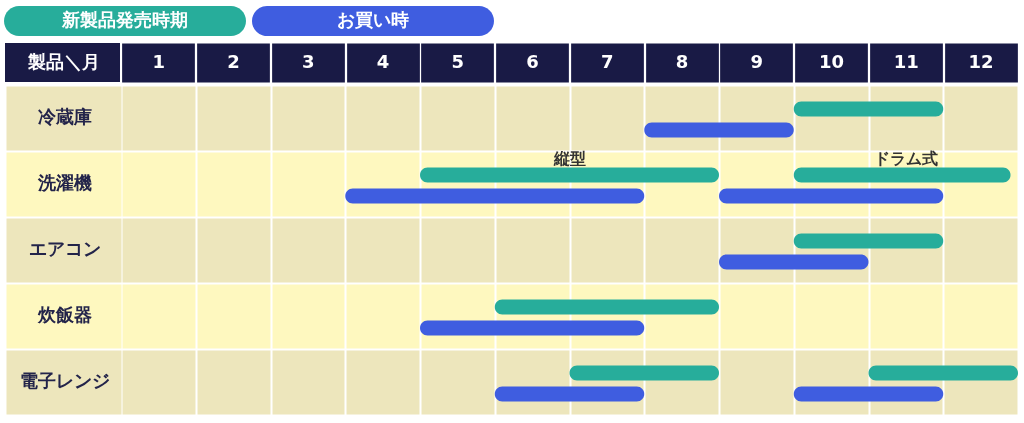  I want to click on y-tick-label: 電子レンジ, so click(64, 380).